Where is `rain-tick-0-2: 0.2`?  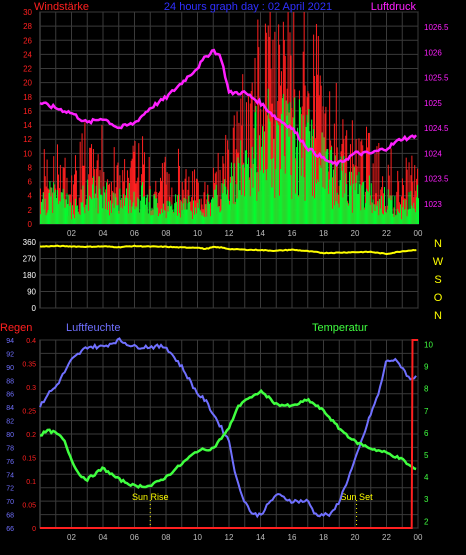 rain-tick-0-2: 0.2 is located at coordinates (31, 435).